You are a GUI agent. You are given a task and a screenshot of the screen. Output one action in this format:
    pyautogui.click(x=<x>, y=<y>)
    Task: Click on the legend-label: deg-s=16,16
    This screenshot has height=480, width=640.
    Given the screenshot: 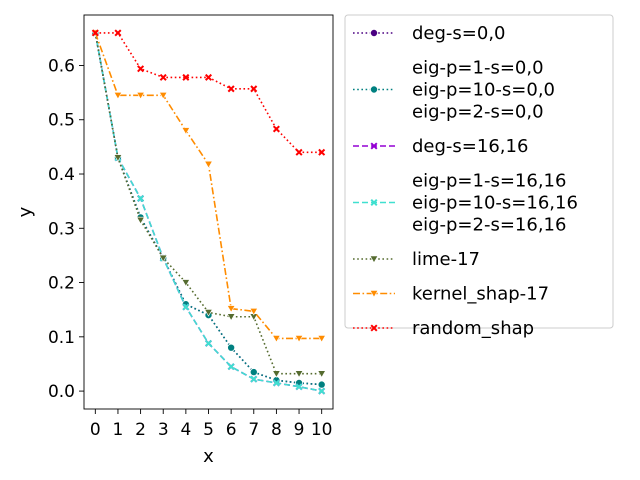 What is the action you would take?
    pyautogui.click(x=470, y=146)
    